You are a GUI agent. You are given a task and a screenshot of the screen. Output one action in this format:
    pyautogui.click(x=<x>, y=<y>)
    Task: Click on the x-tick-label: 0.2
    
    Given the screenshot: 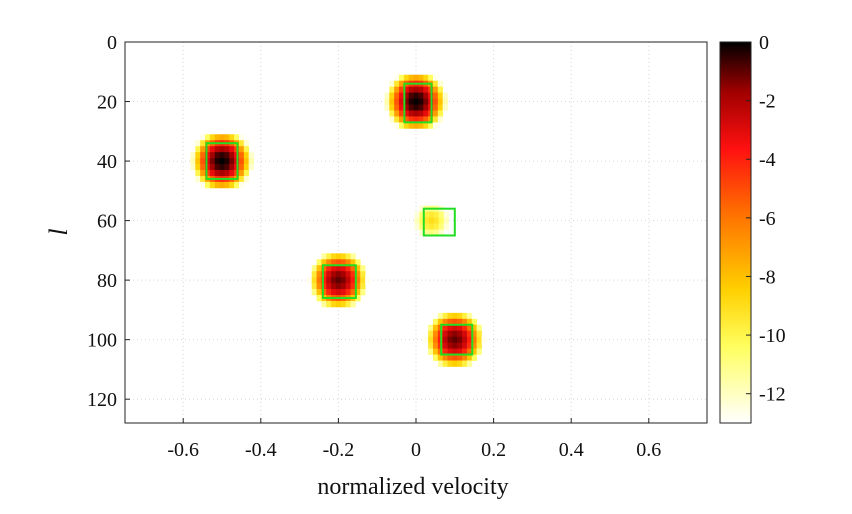 What is the action you would take?
    pyautogui.click(x=493, y=450)
    